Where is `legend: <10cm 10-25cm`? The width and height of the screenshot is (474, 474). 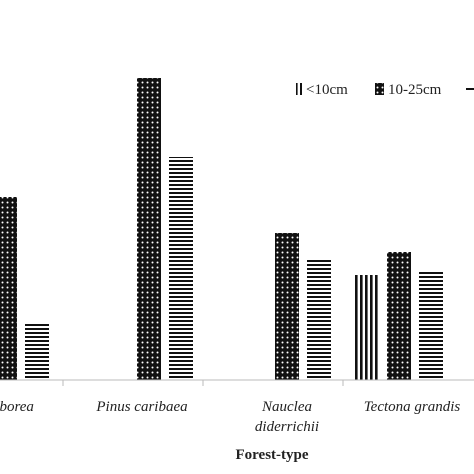 legend: <10cm 10-25cm is located at coordinates (385, 90).